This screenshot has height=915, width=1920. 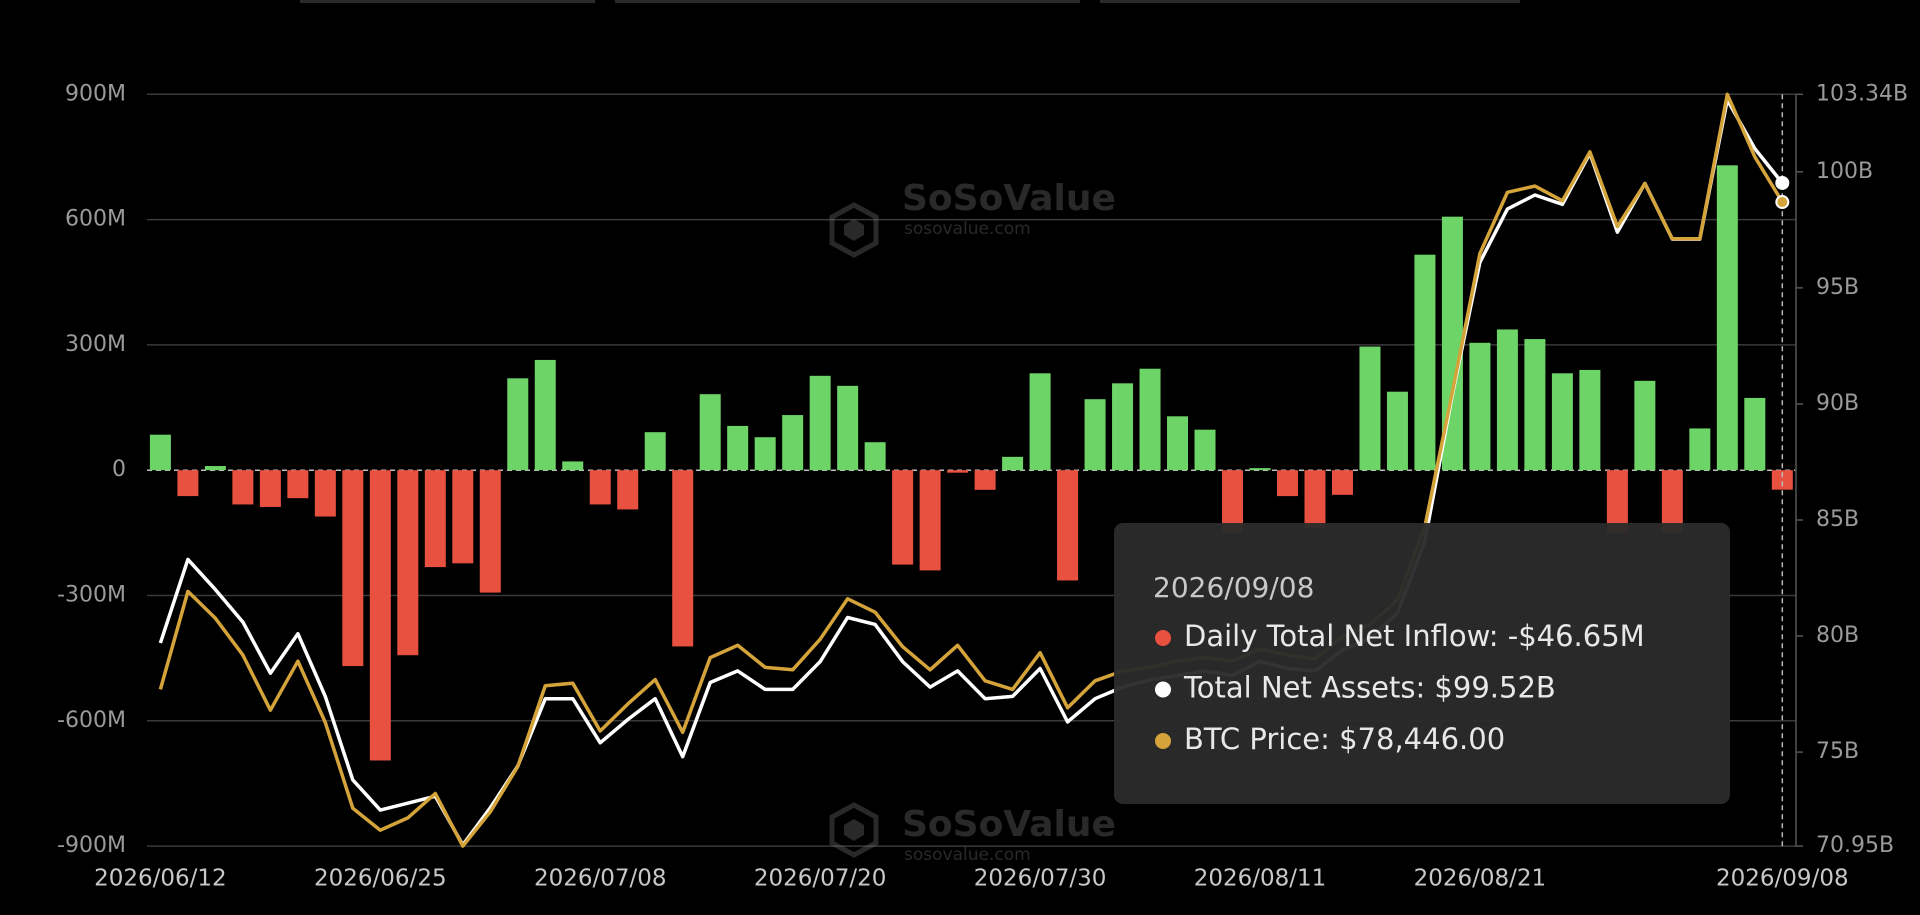 I want to click on watermark-name: SoSoValue, so click(x=1009, y=824).